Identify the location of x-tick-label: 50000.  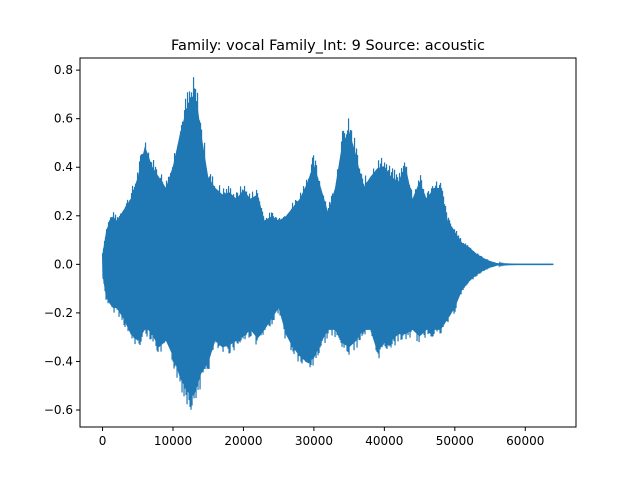
(455, 441).